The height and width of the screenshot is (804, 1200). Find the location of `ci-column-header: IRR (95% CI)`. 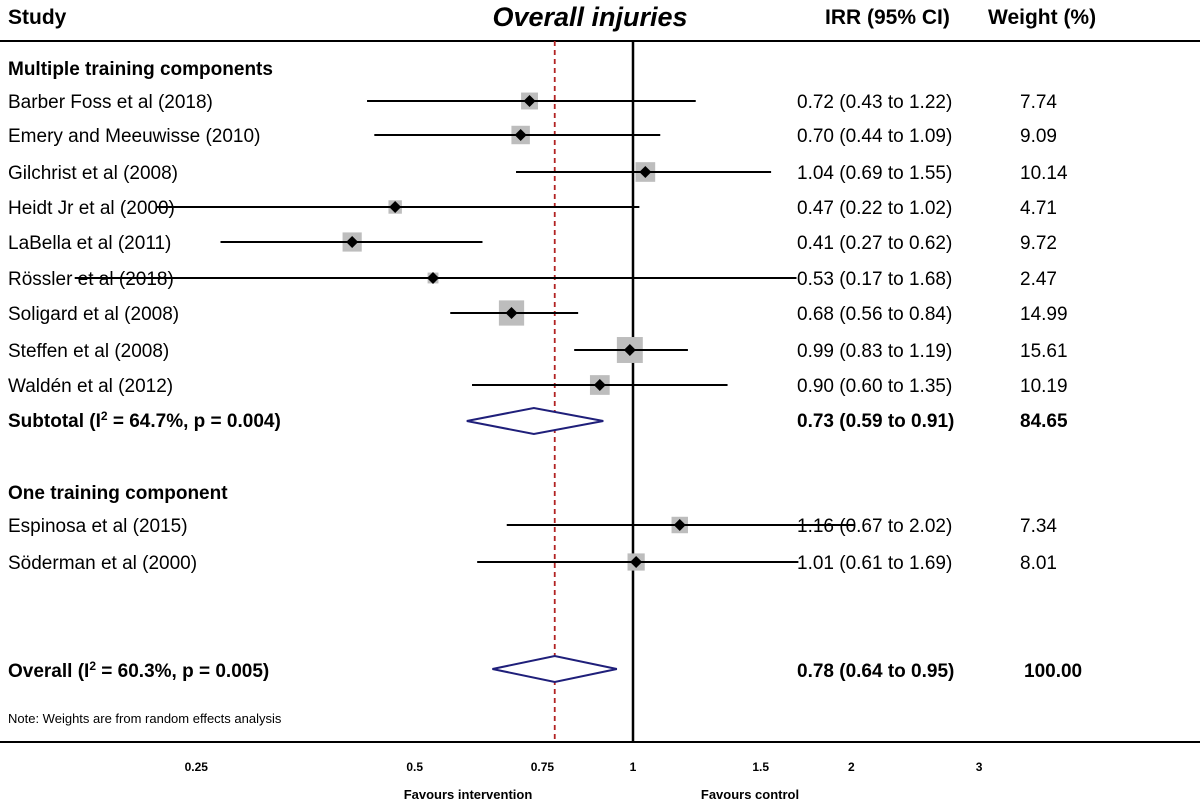

ci-column-header: IRR (95% CI) is located at coordinates (887, 17).